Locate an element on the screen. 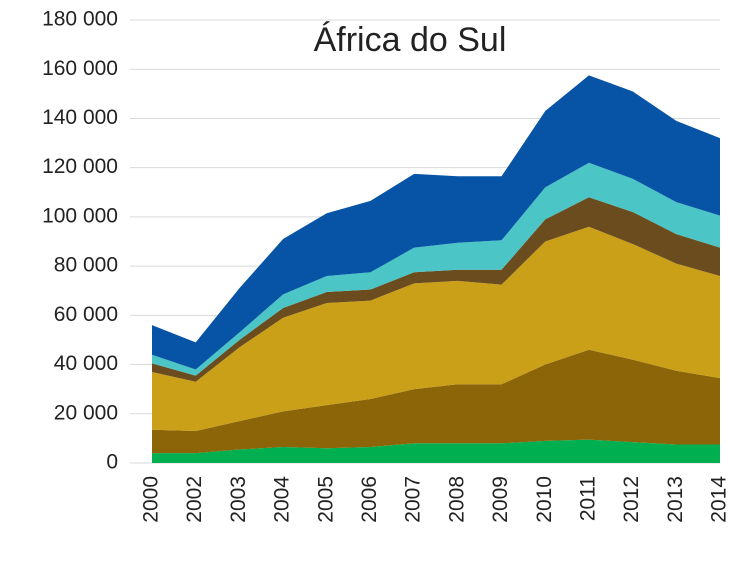 The image size is (743, 568). y-tick-label: 0 is located at coordinates (112, 462).